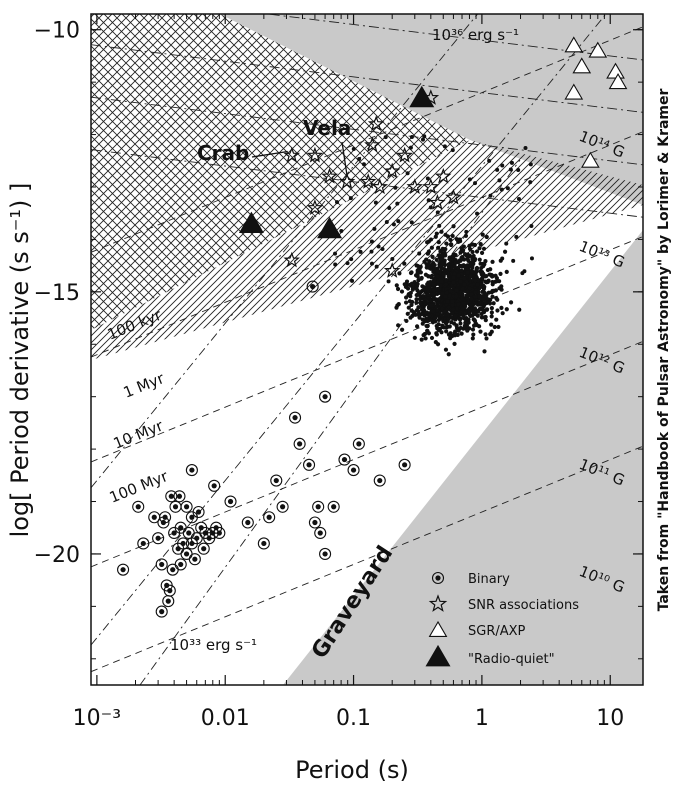 The height and width of the screenshot is (788, 682). I want to click on sgr-axp-marker, so click(582, 65).